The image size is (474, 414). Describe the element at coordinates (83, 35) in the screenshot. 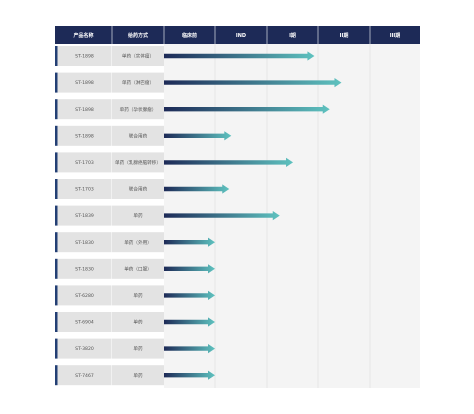

I see `column-header: 产品名称` at that location.